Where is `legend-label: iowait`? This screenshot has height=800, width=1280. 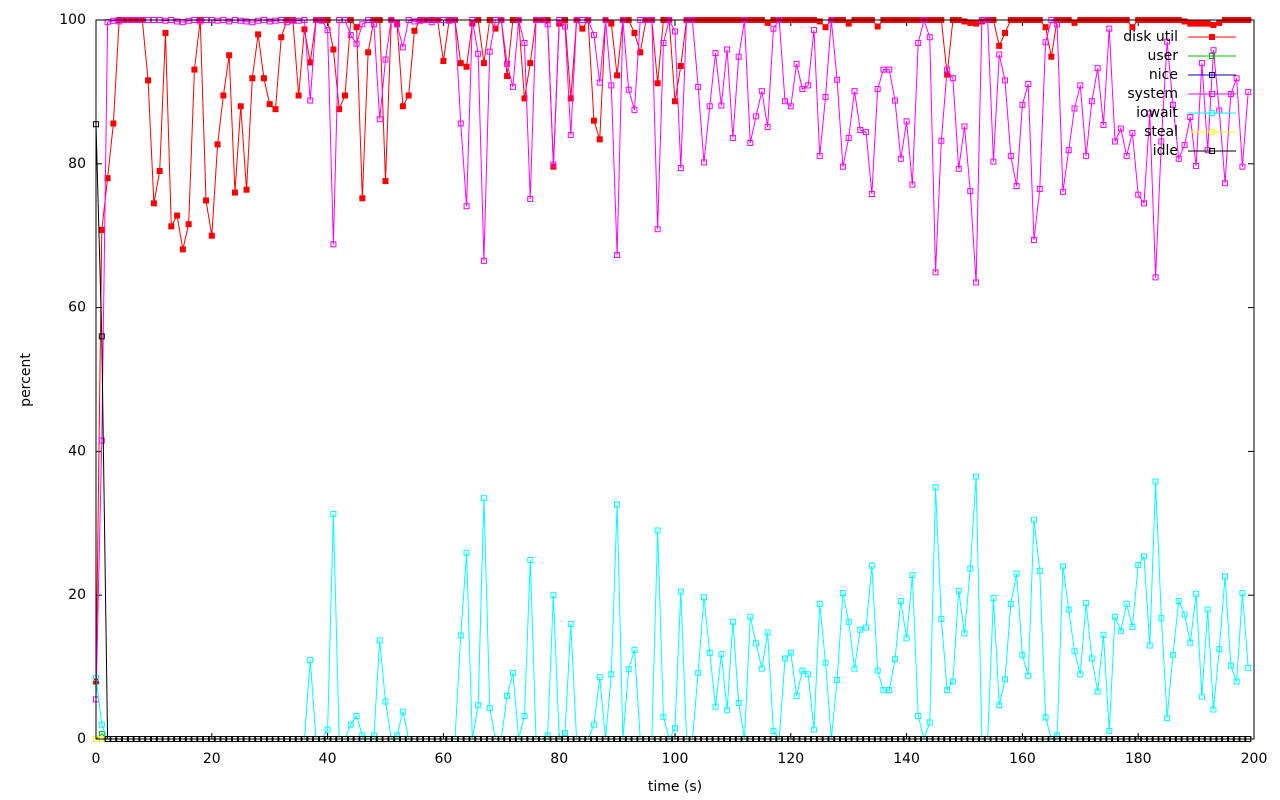
legend-label: iowait is located at coordinates (1157, 113).